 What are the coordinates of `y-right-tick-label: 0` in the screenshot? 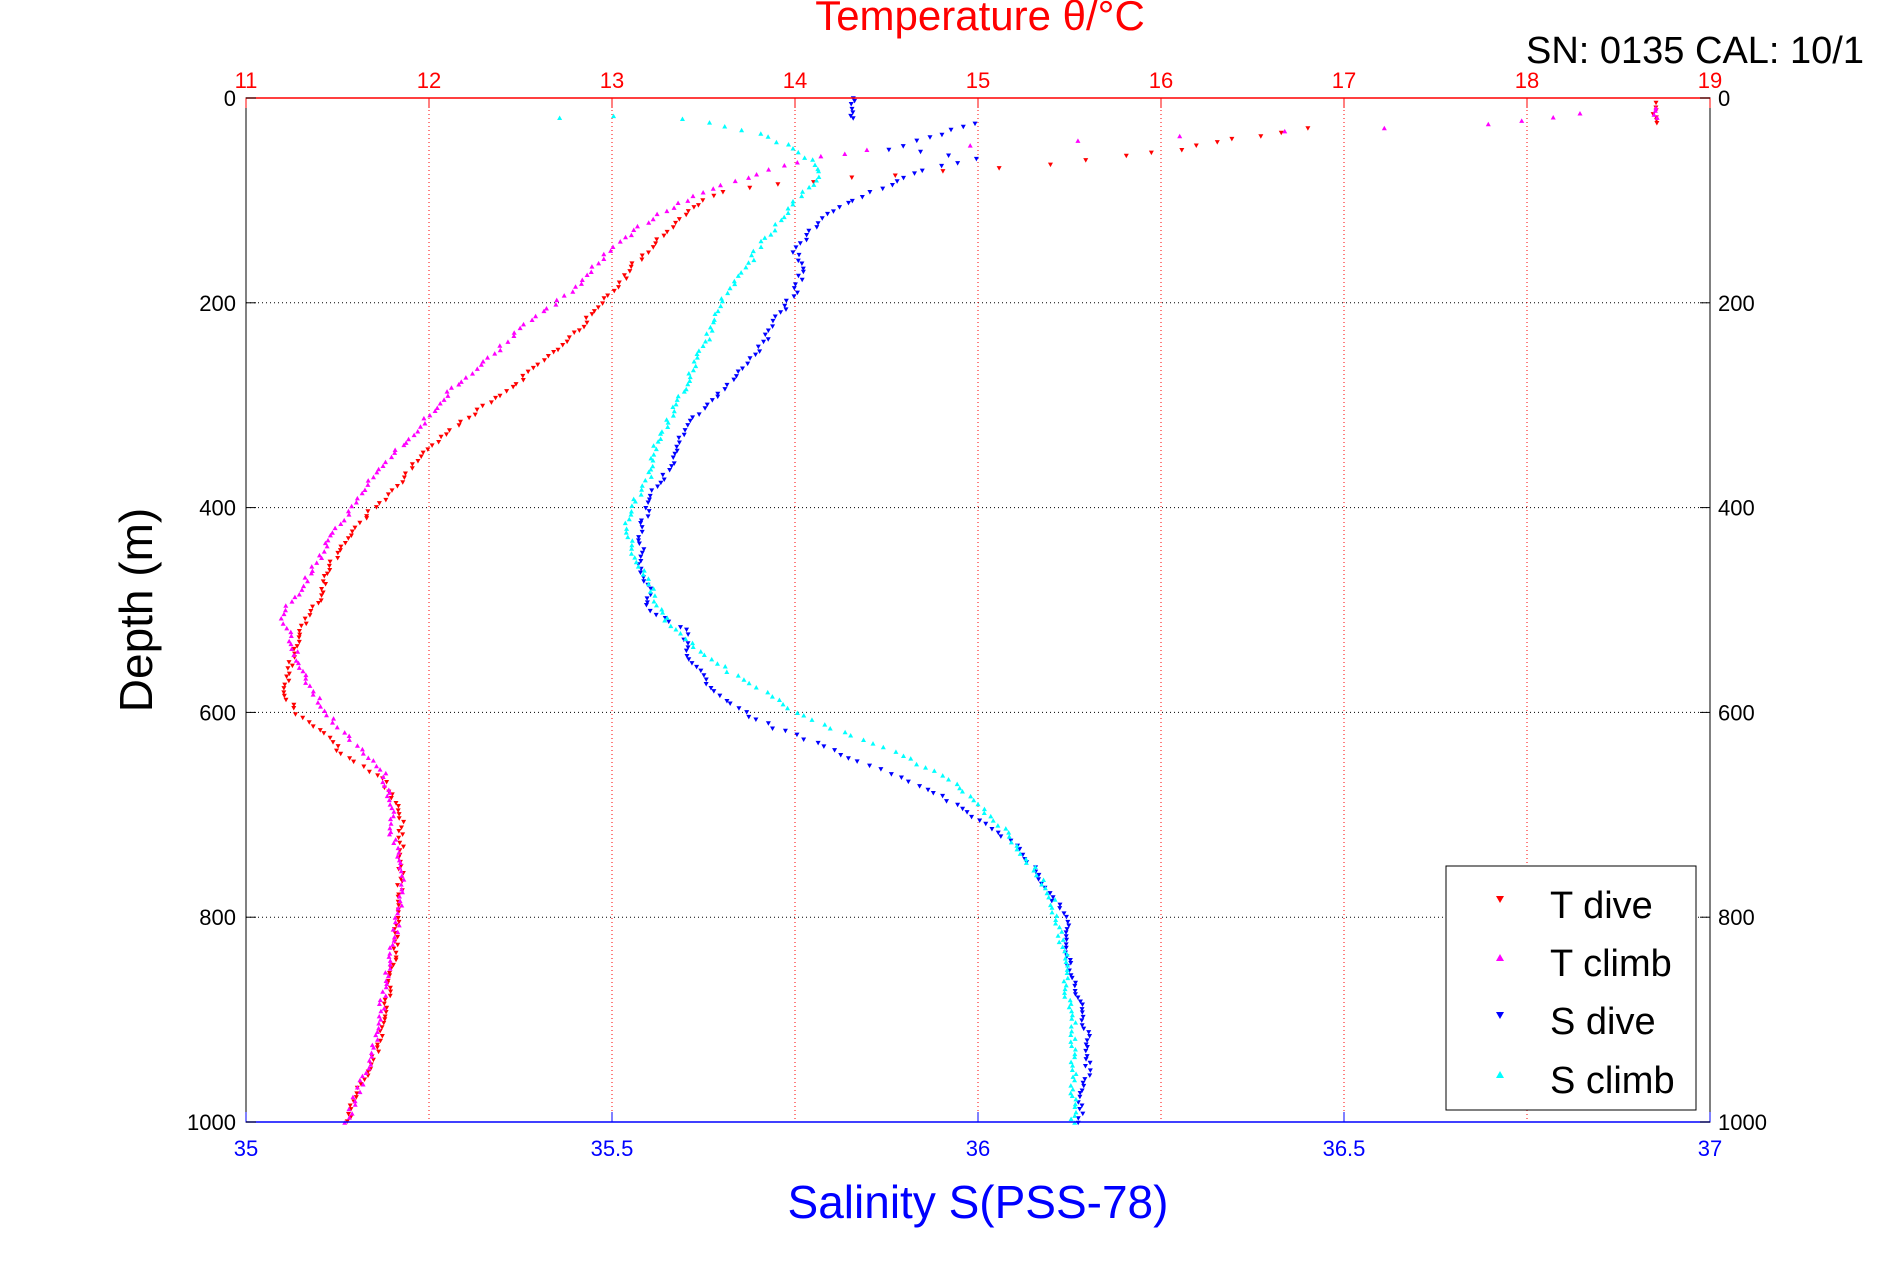 It's located at (1724, 98).